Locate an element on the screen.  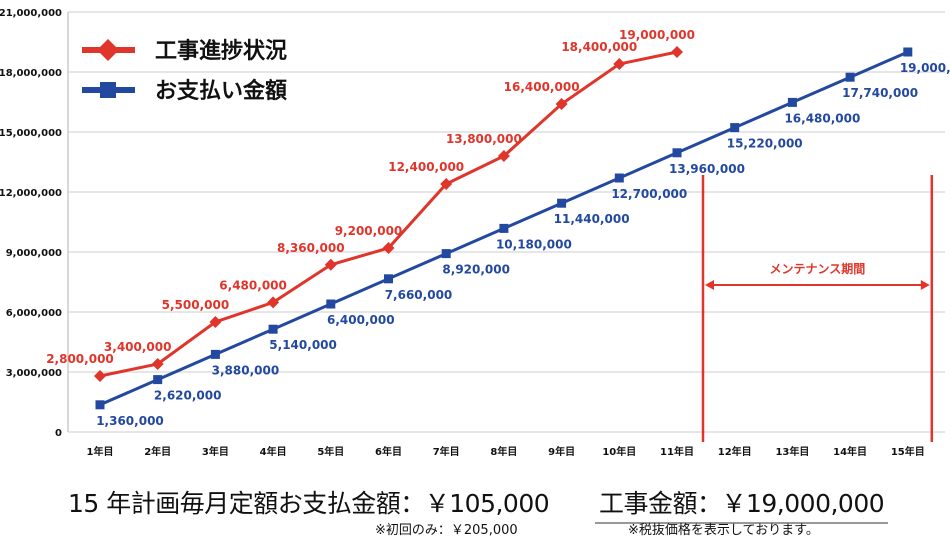
data-label: 8,360,000 is located at coordinates (311, 248).